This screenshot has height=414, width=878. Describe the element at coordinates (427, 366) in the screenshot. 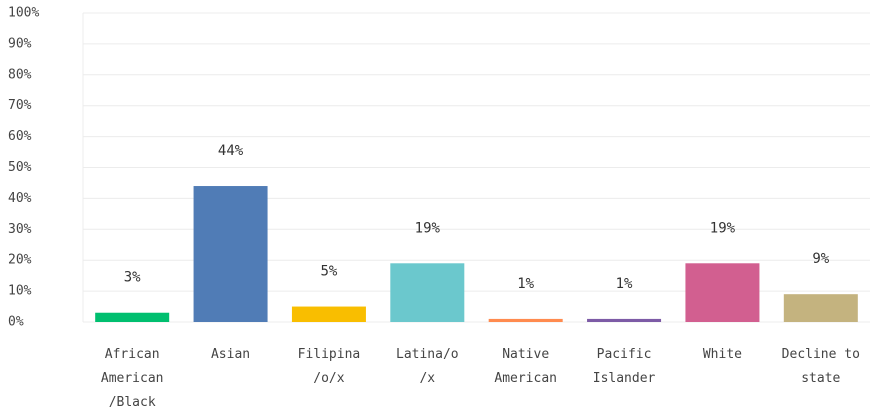

I see `x-tick-label: Latina/o /x` at that location.